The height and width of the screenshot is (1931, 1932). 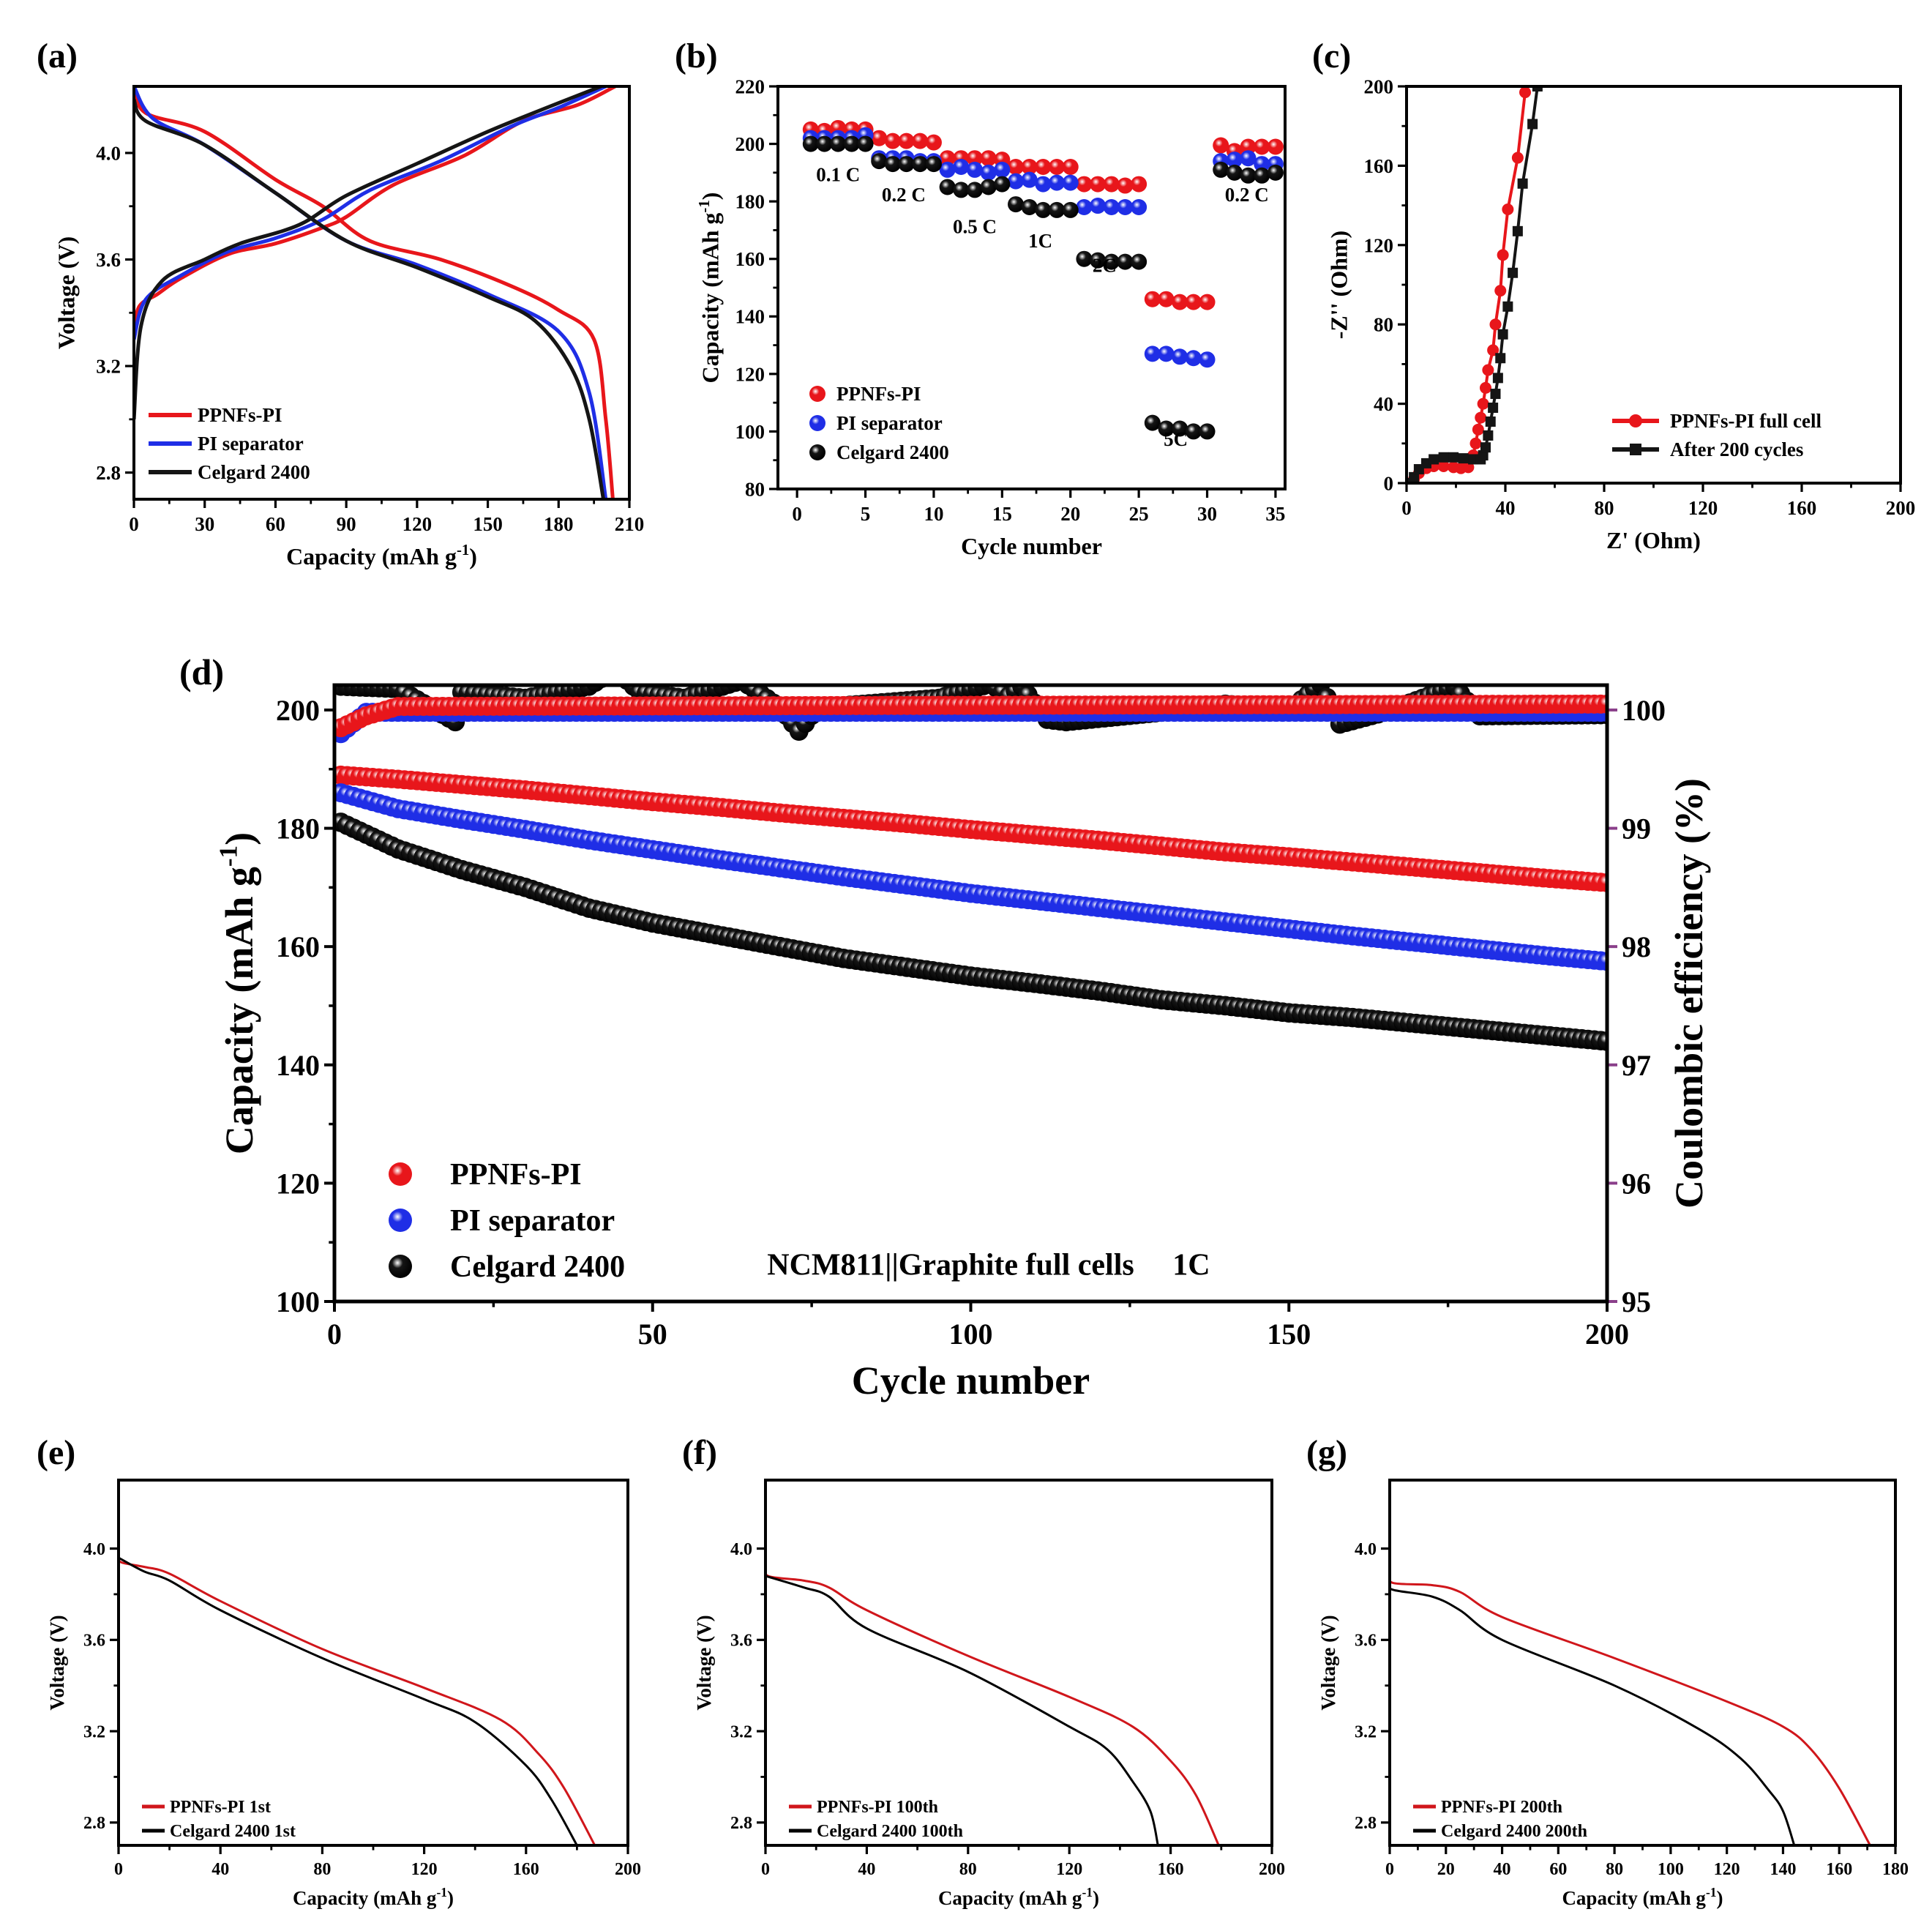 I want to click on y-axis: 2.8 3.2 3.6 4.0, so click(x=115, y=313).